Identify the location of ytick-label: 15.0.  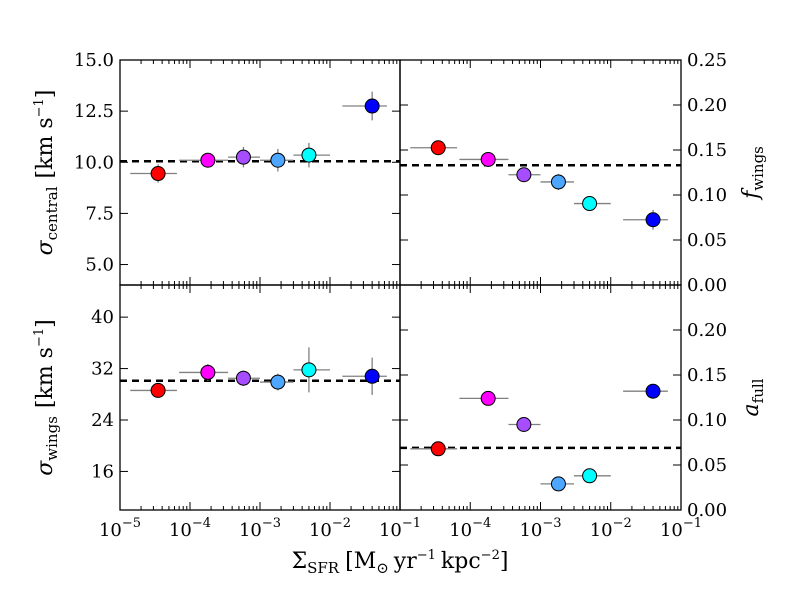
(94, 60).